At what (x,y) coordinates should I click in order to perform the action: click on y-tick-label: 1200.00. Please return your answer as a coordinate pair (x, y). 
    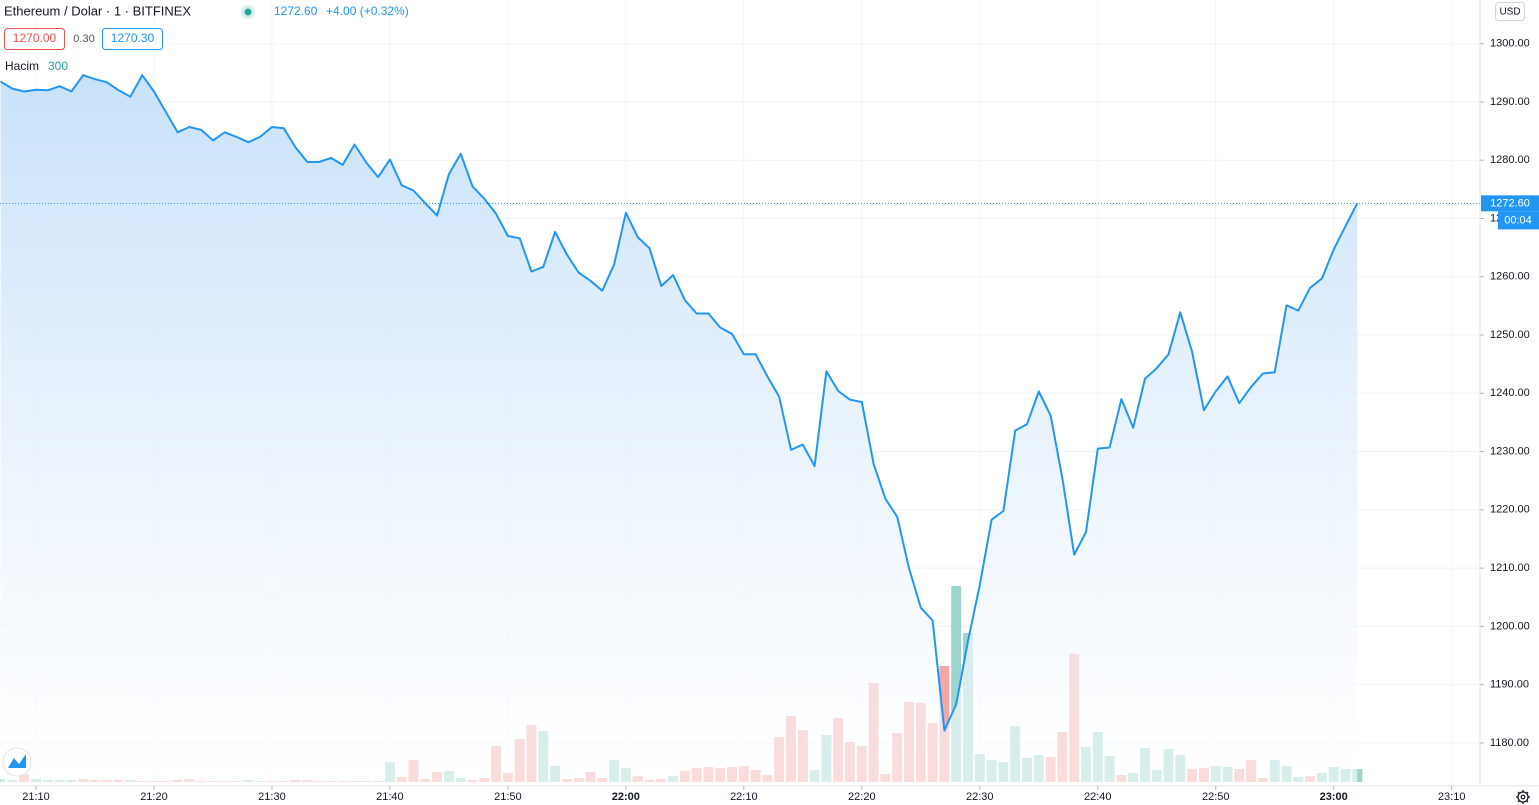
    Looking at the image, I should click on (1510, 626).